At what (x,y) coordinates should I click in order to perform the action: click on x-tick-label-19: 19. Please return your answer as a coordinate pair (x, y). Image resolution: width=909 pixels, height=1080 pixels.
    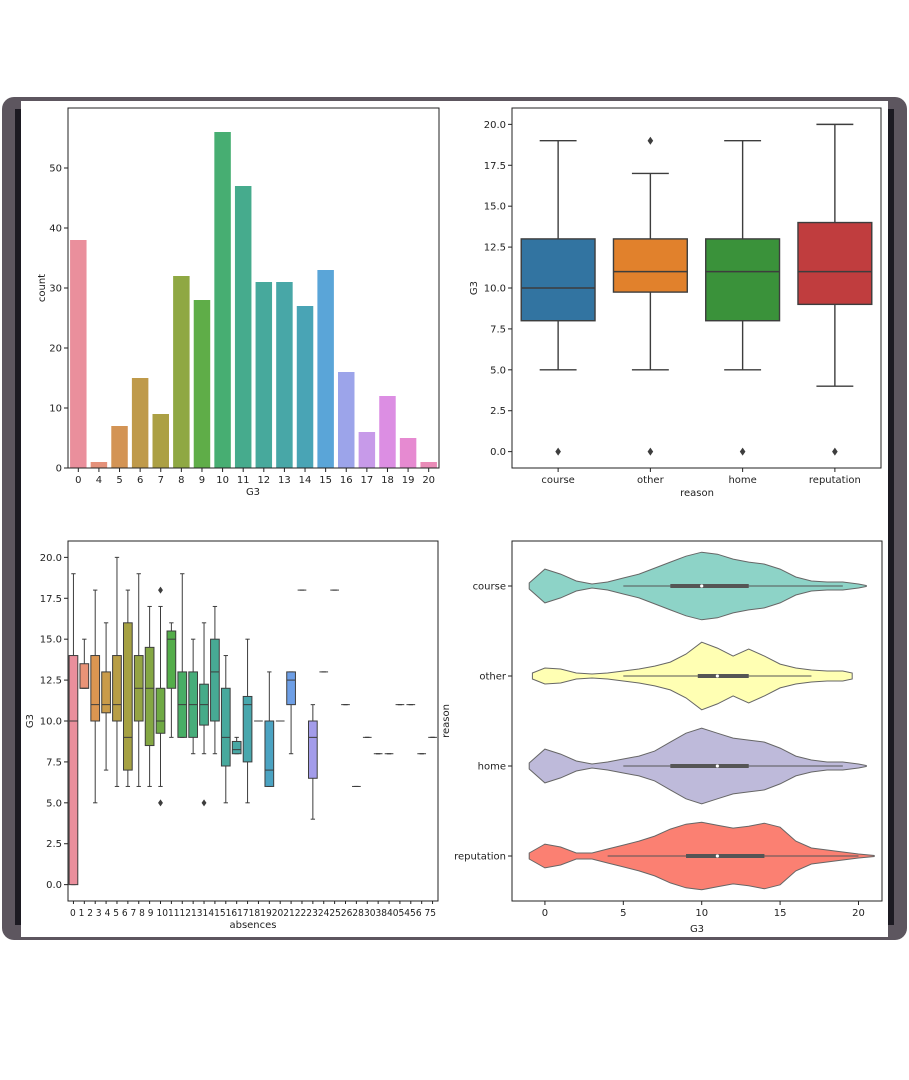
    Looking at the image, I should click on (408, 480).